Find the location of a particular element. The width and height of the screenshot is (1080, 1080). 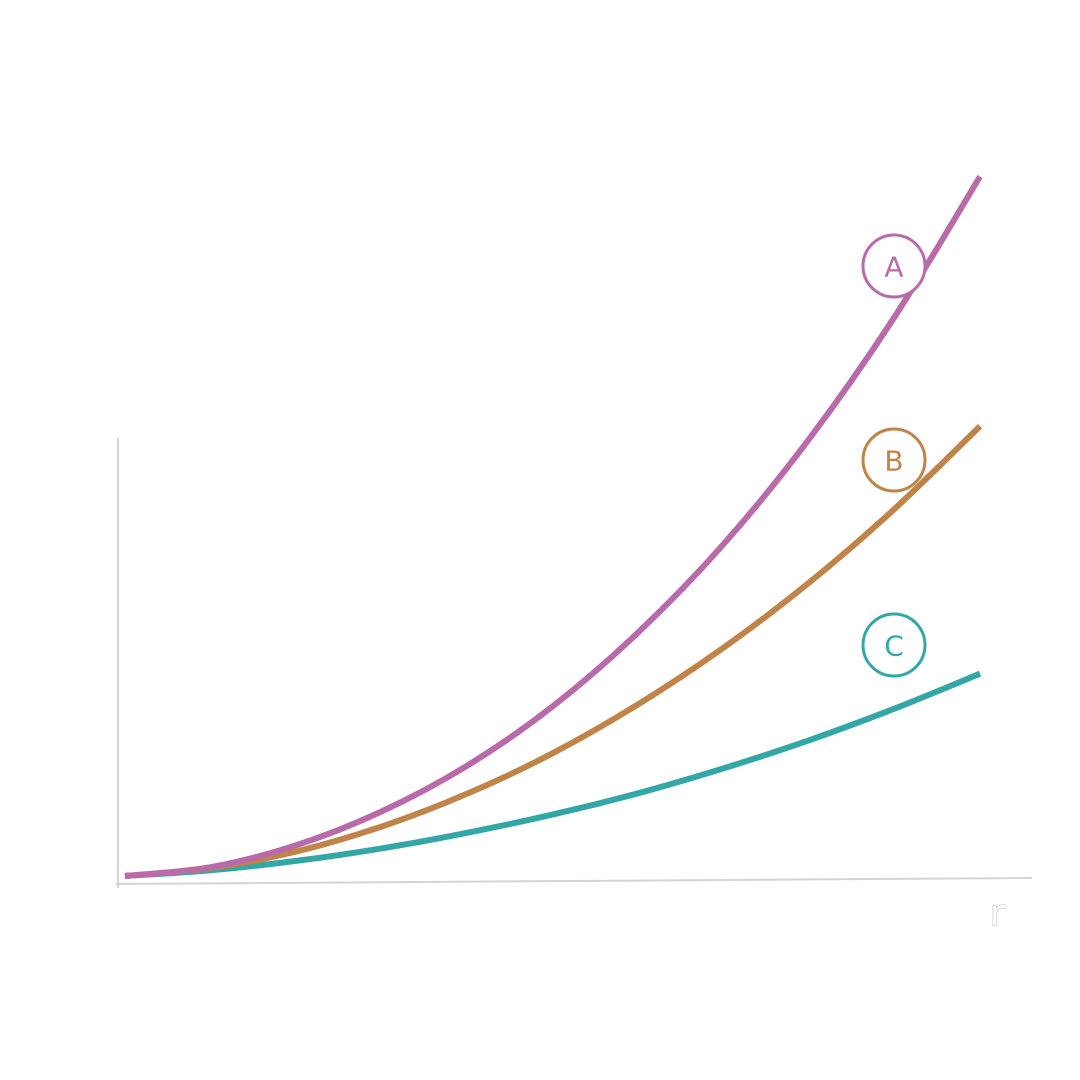

legend-badge-label: A is located at coordinates (893, 267).